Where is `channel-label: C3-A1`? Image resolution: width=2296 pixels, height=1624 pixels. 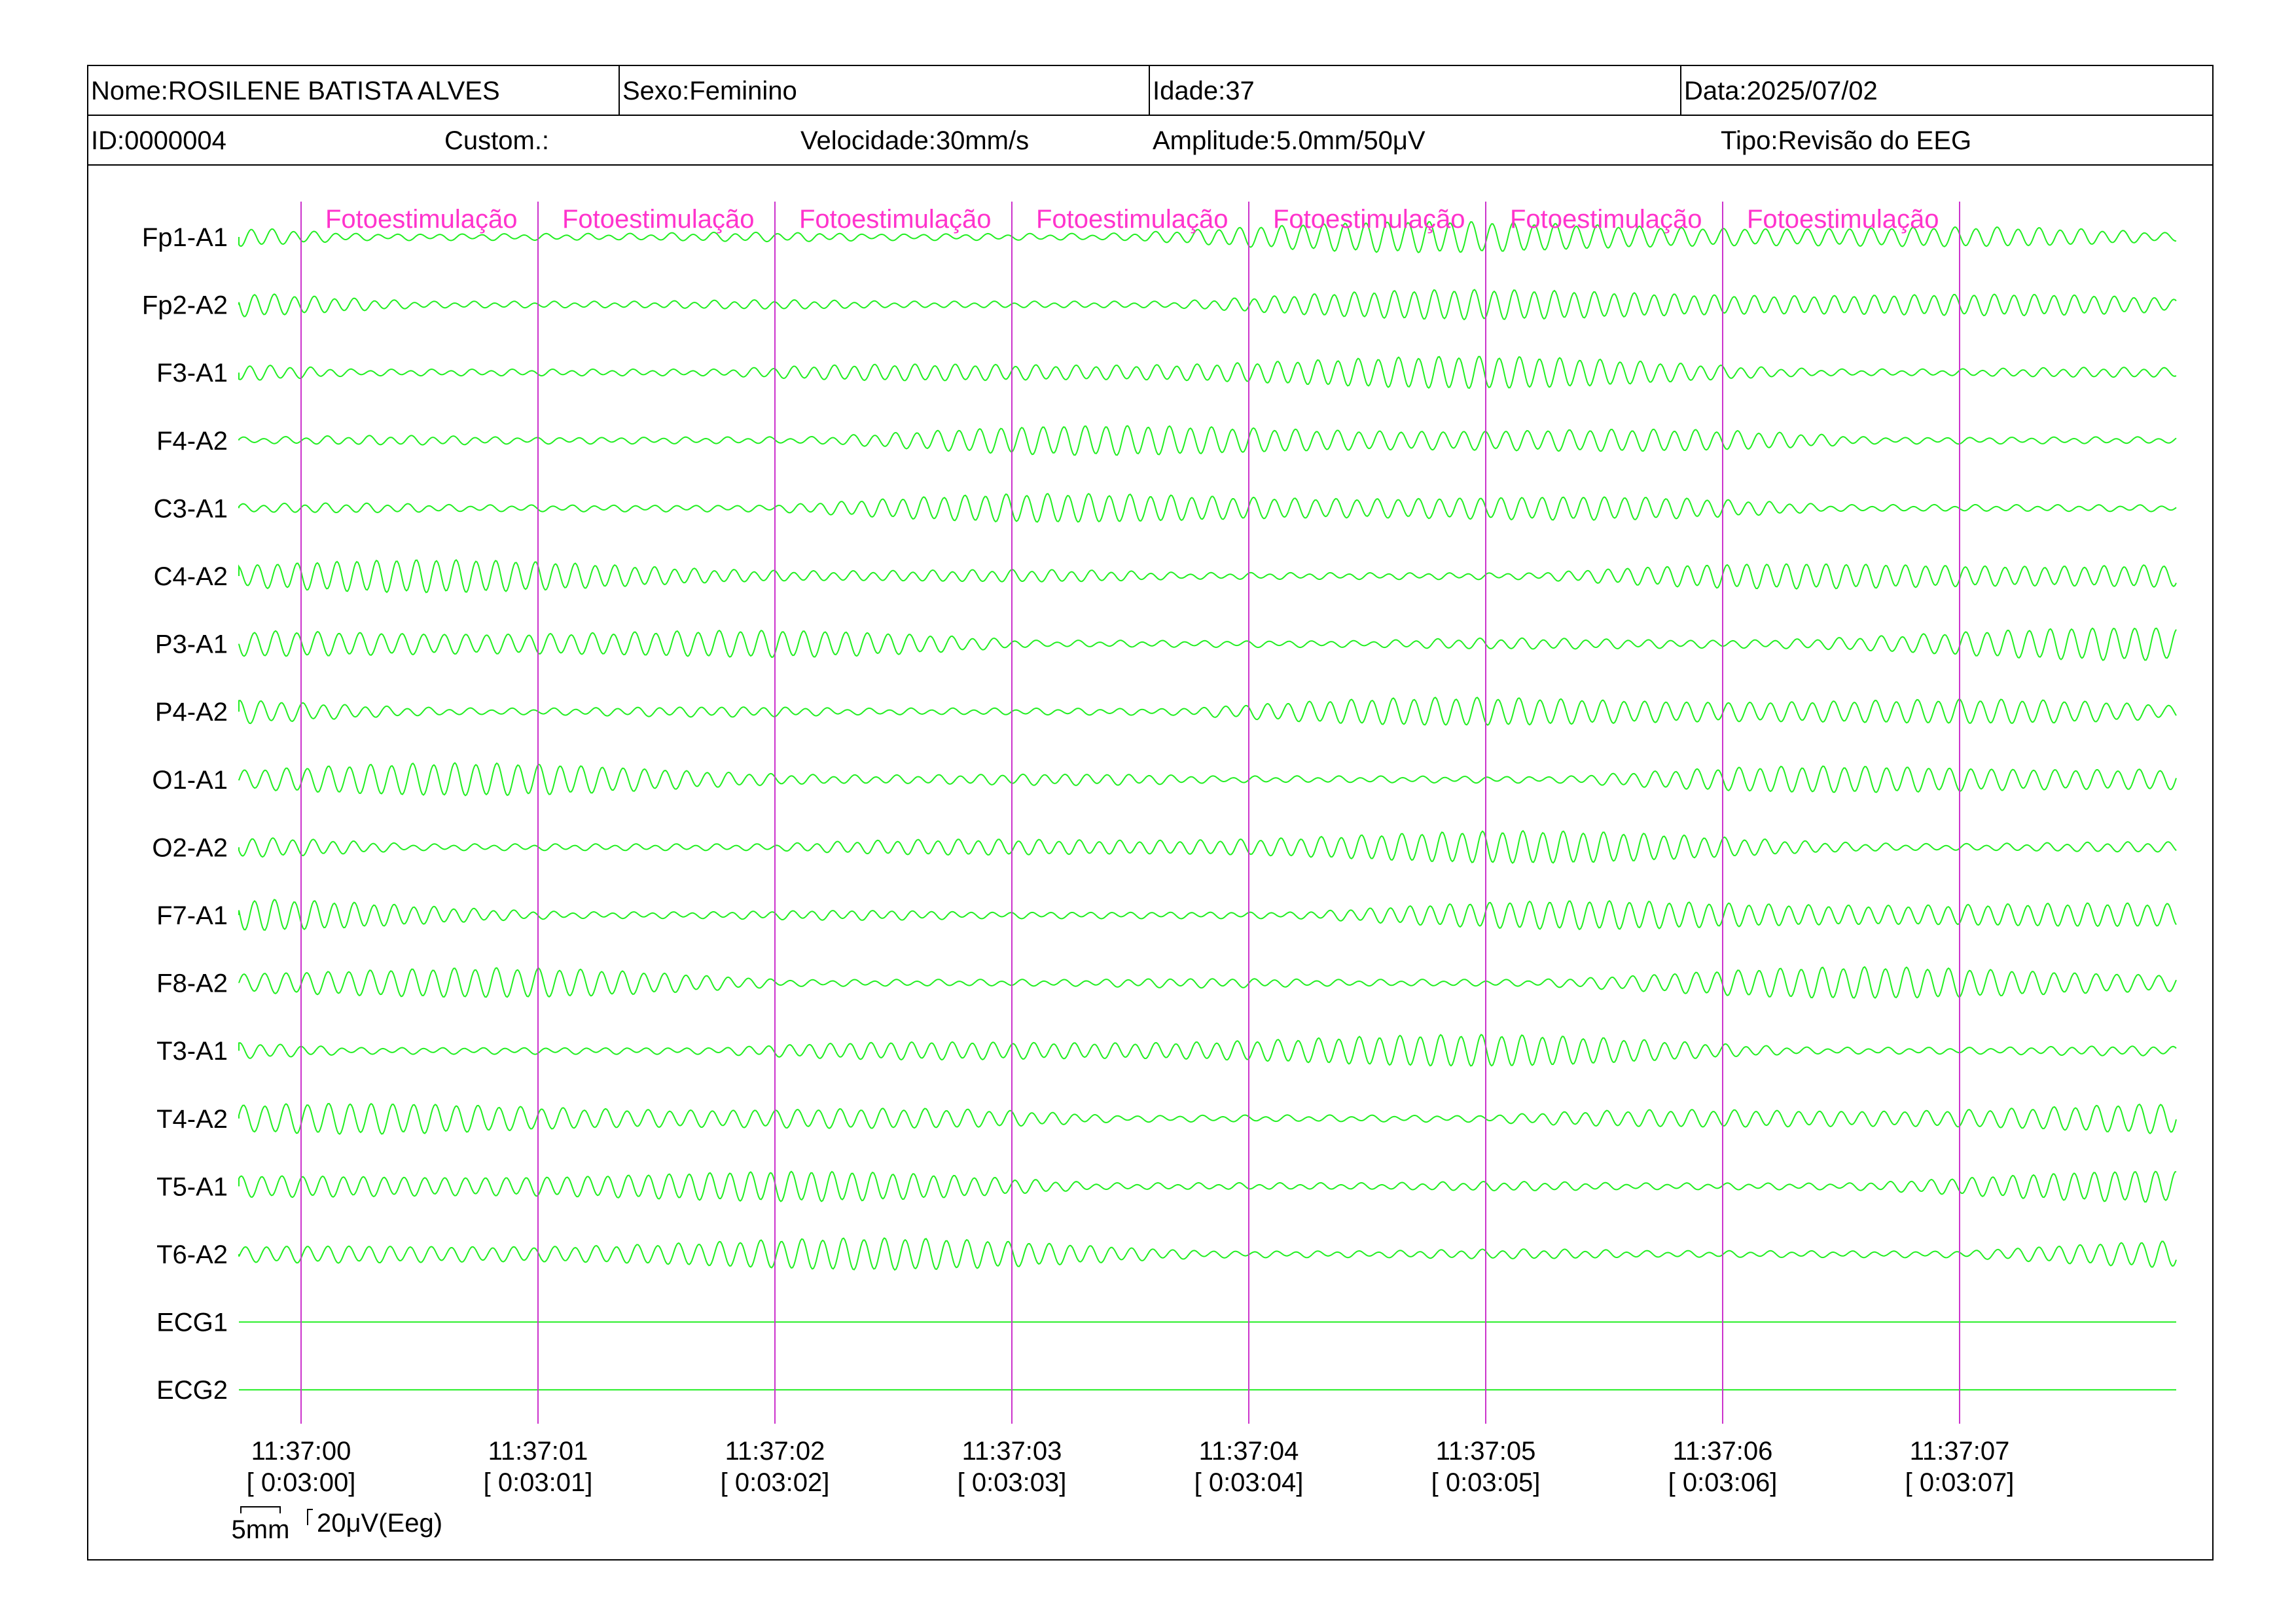
channel-label: C3-A1 is located at coordinates (191, 508).